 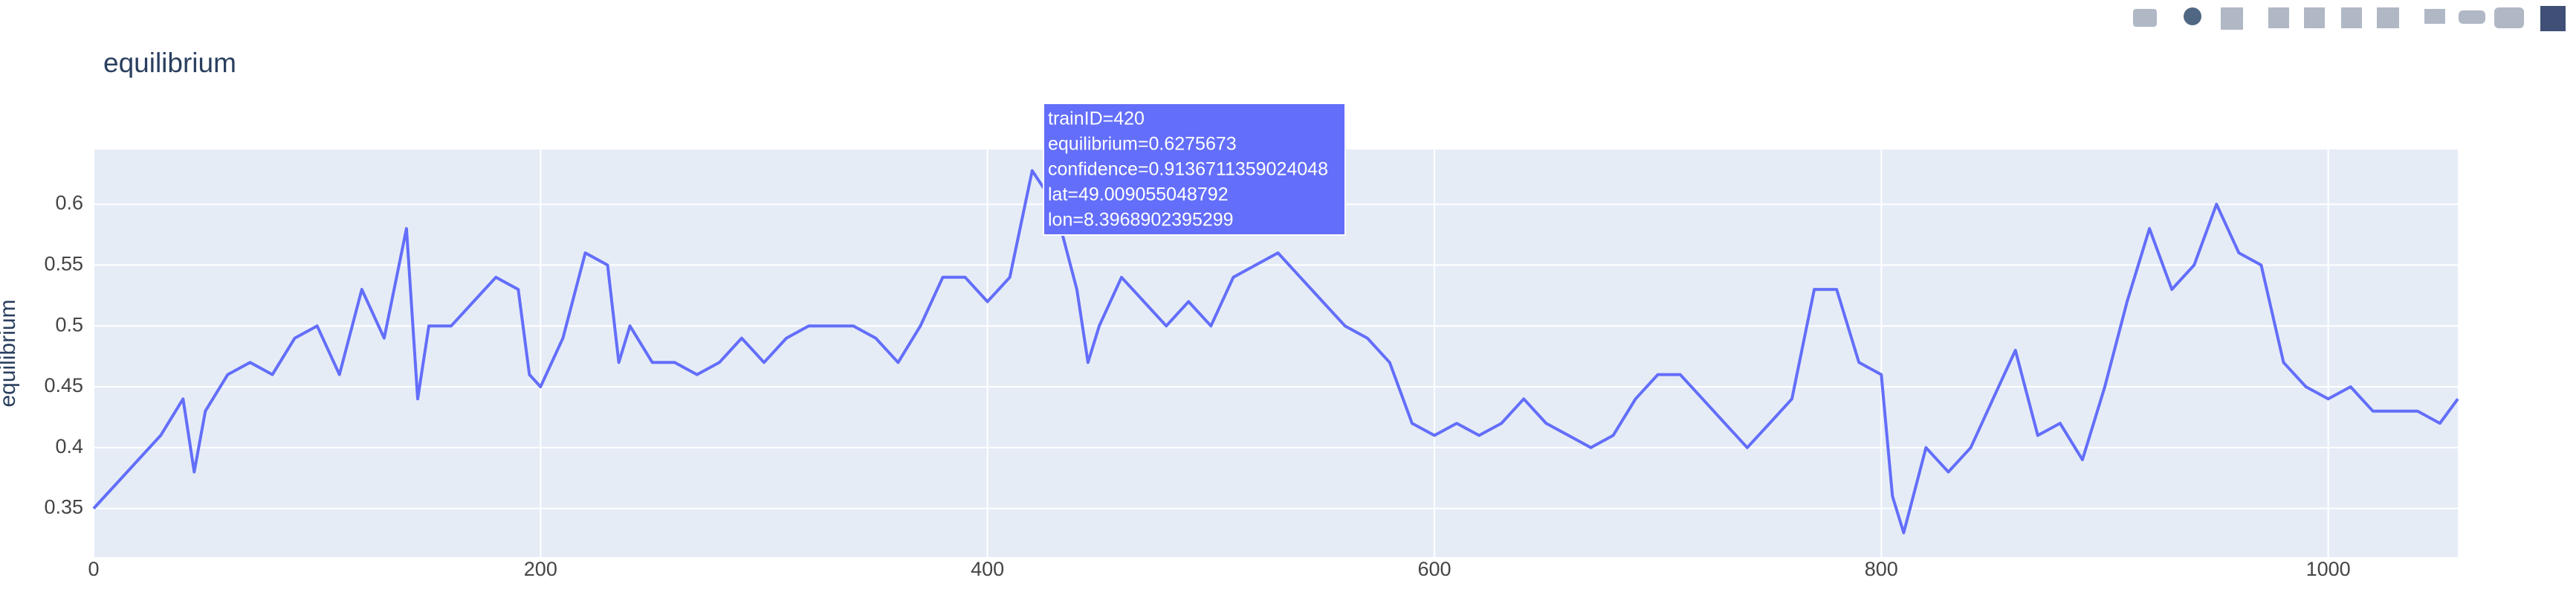 What do you see at coordinates (69, 203) in the screenshot?
I see `y-tick-label: 0.6` at bounding box center [69, 203].